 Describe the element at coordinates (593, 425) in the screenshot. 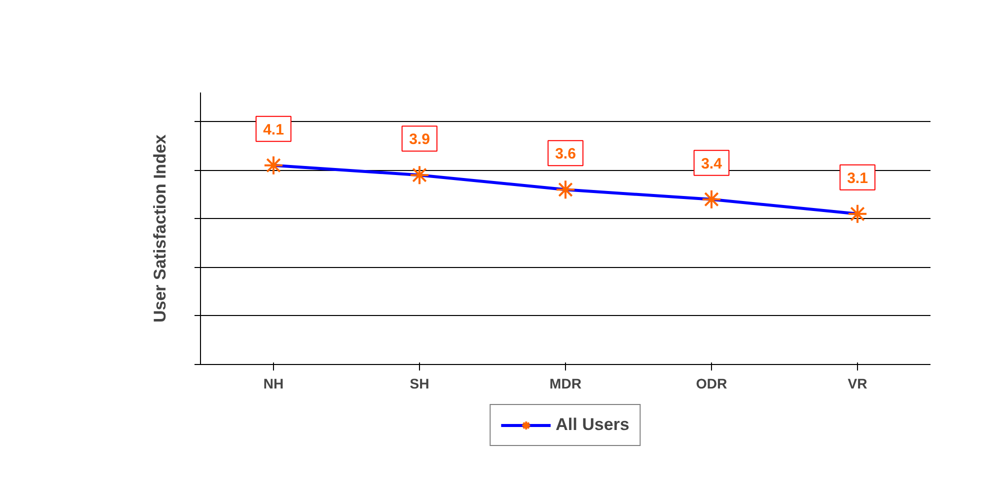

I see `legend-label: All Users` at that location.